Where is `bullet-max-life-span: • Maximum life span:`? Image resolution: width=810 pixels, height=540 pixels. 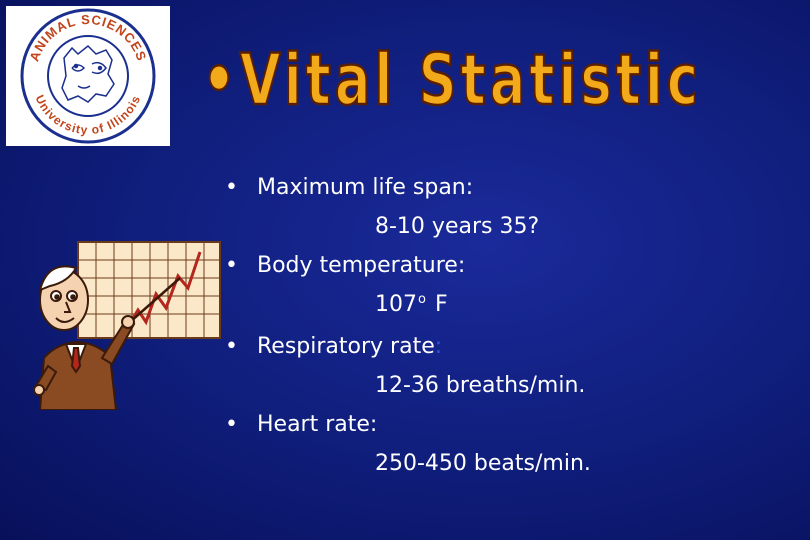 bullet-max-life-span: • Maximum life span: is located at coordinates (505, 187).